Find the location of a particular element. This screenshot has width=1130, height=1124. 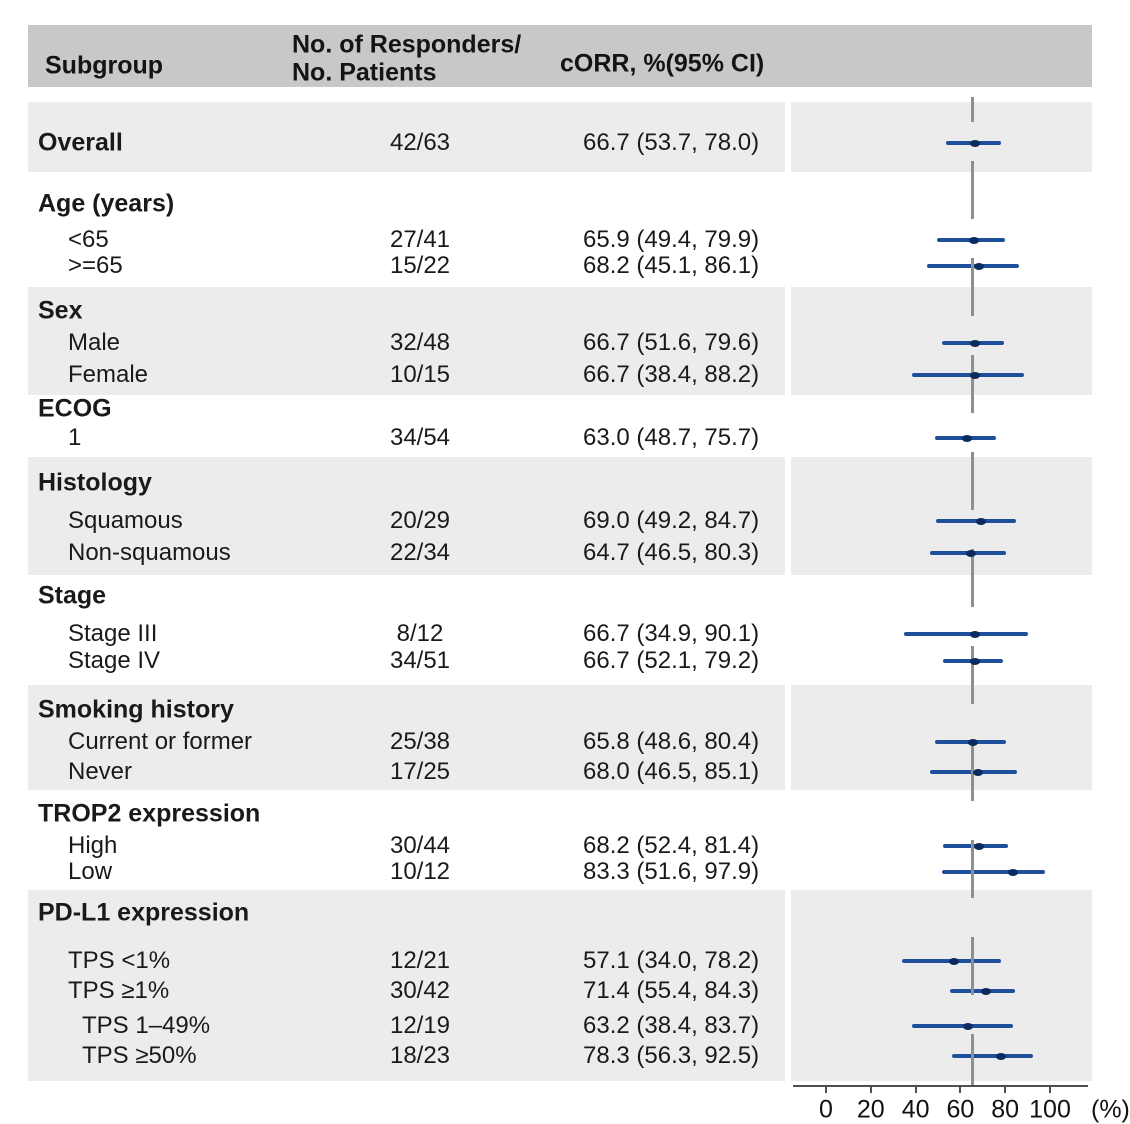

x-axis-tick-label: 100 is located at coordinates (1050, 1109).